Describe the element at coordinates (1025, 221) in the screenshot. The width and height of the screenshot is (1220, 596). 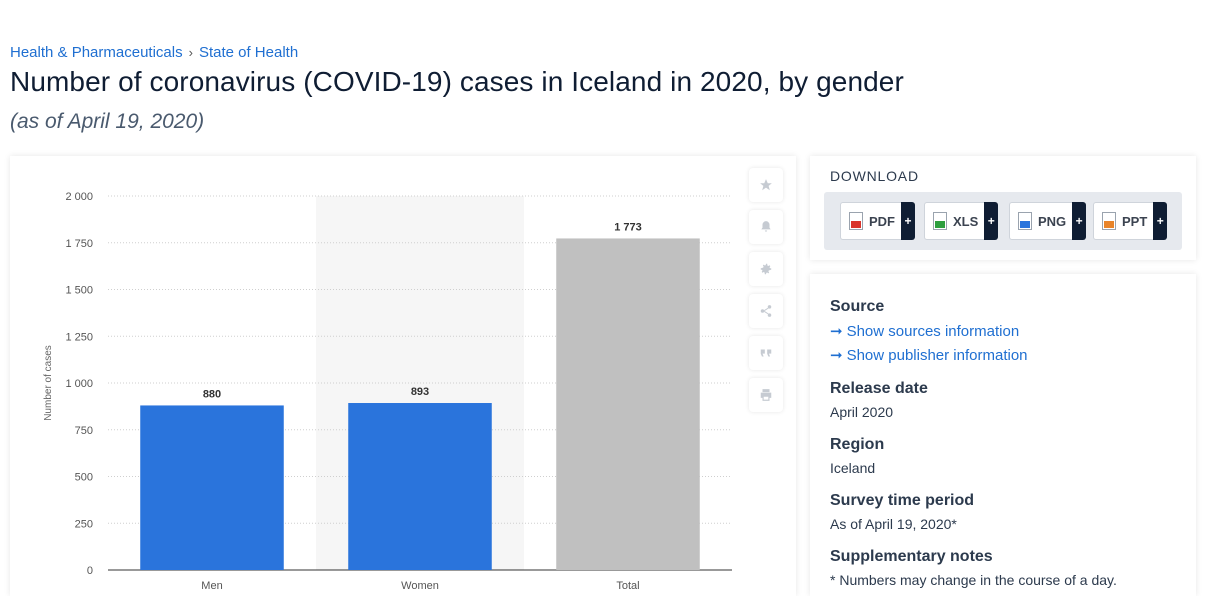
I see `png-file-icon` at that location.